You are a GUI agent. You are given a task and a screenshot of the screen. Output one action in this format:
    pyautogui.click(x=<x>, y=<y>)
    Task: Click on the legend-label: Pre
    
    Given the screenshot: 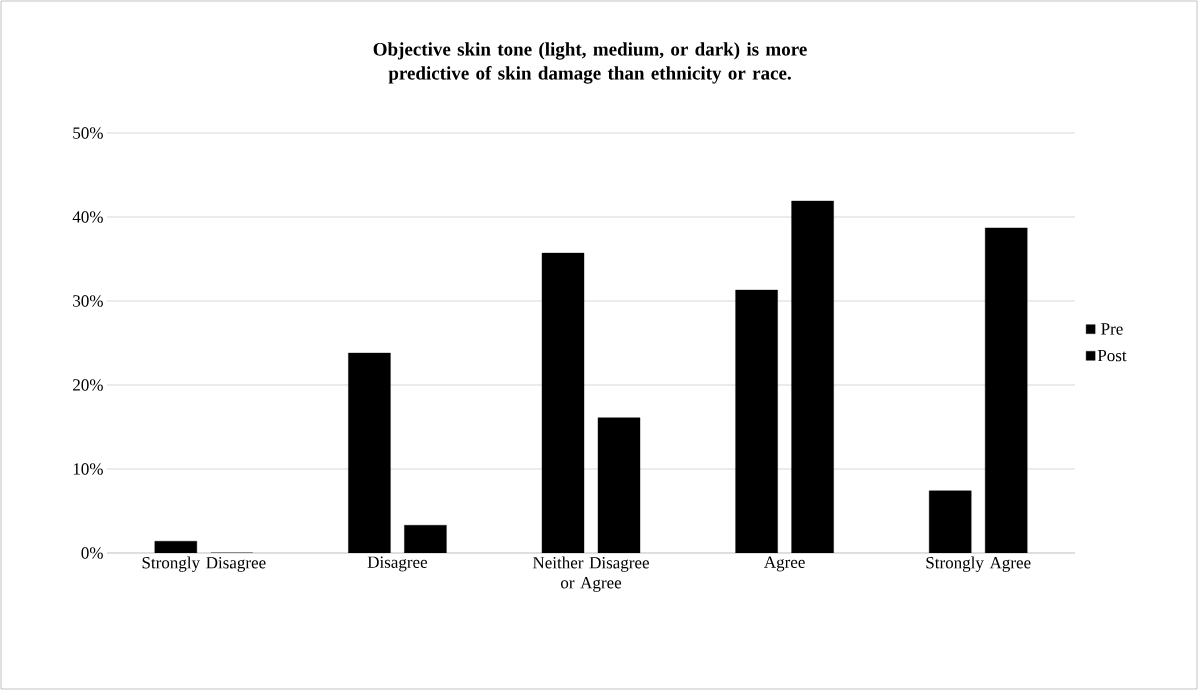 What is the action you would take?
    pyautogui.click(x=1112, y=329)
    